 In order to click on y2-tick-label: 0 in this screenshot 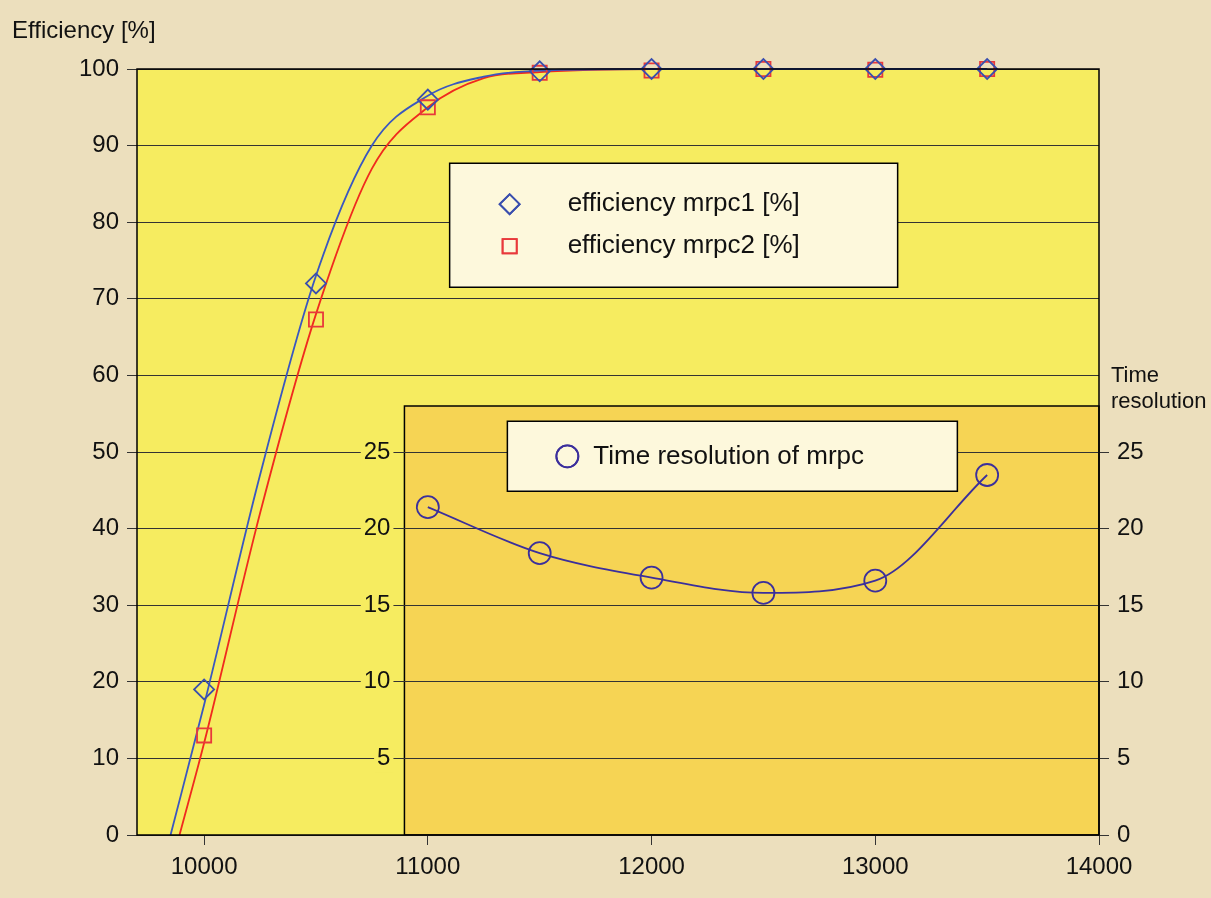, I will do `click(1124, 833)`.